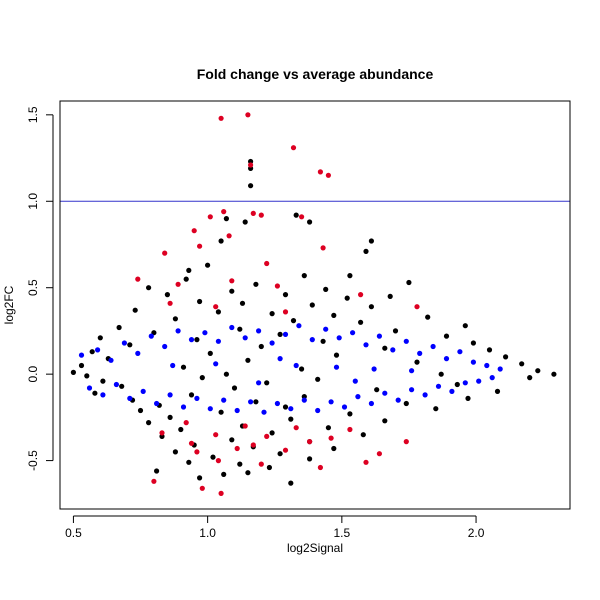 The image size is (600, 600). What do you see at coordinates (9, 304) in the screenshot?
I see `y-axis-label: log2FC` at bounding box center [9, 304].